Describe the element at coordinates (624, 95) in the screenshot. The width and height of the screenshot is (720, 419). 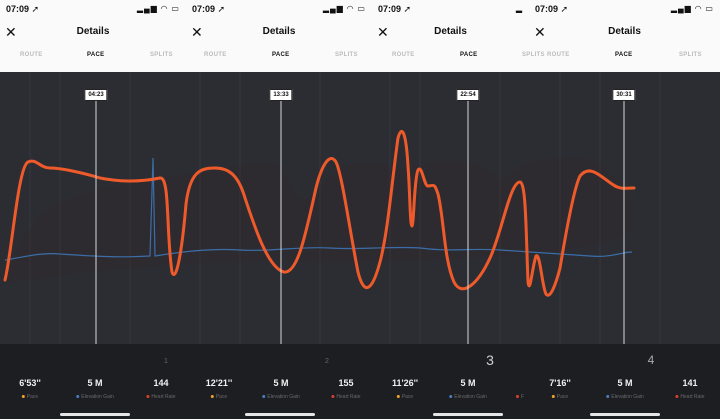
I see `time-marker: 30:31` at that location.